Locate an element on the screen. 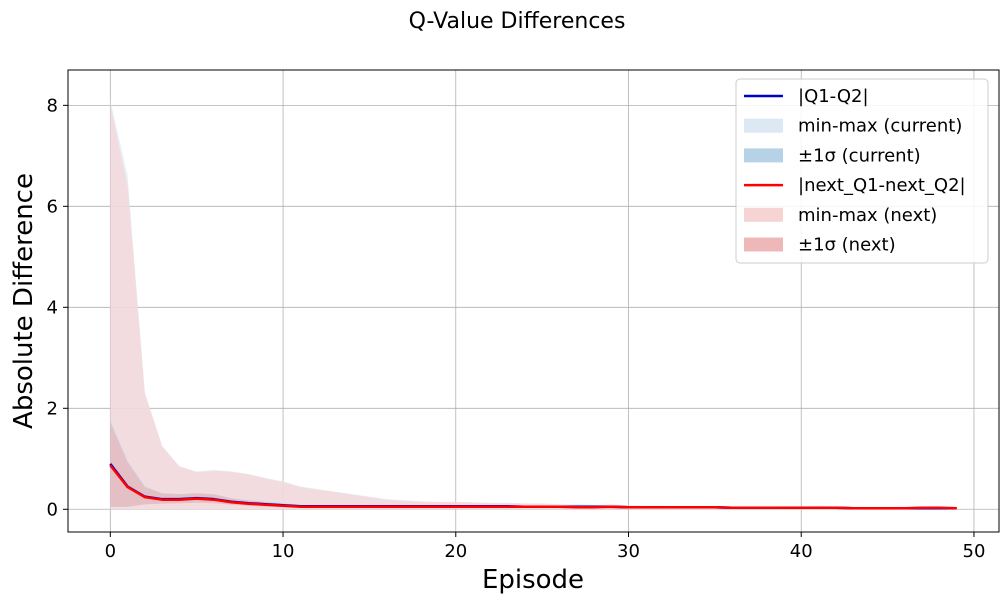  y-tick-label: 6 is located at coordinates (52, 206).